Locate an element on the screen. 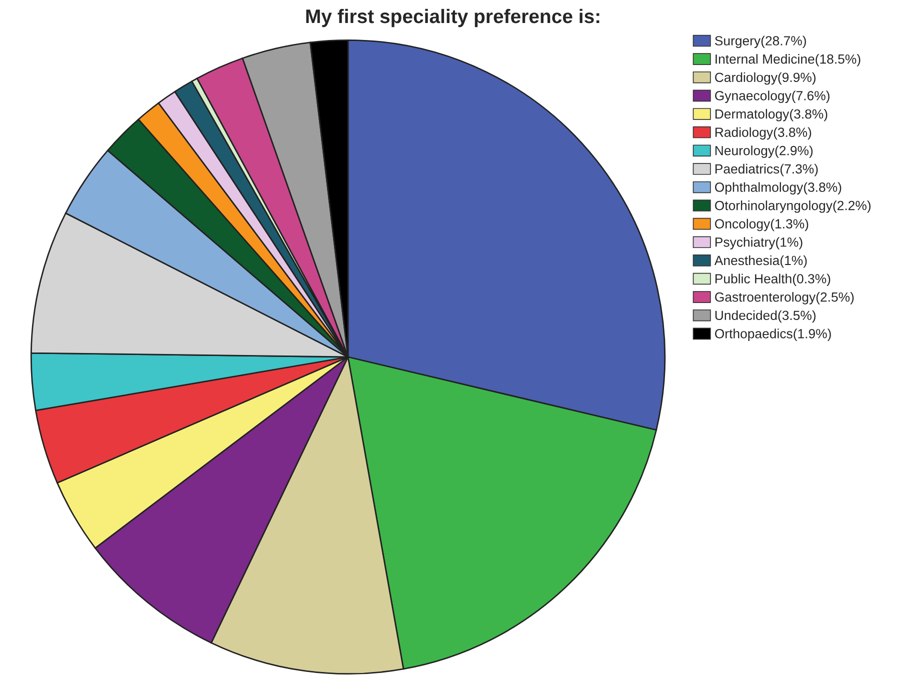 The height and width of the screenshot is (679, 906). legend-label: Ophthalmology(3.8%) is located at coordinates (778, 188).